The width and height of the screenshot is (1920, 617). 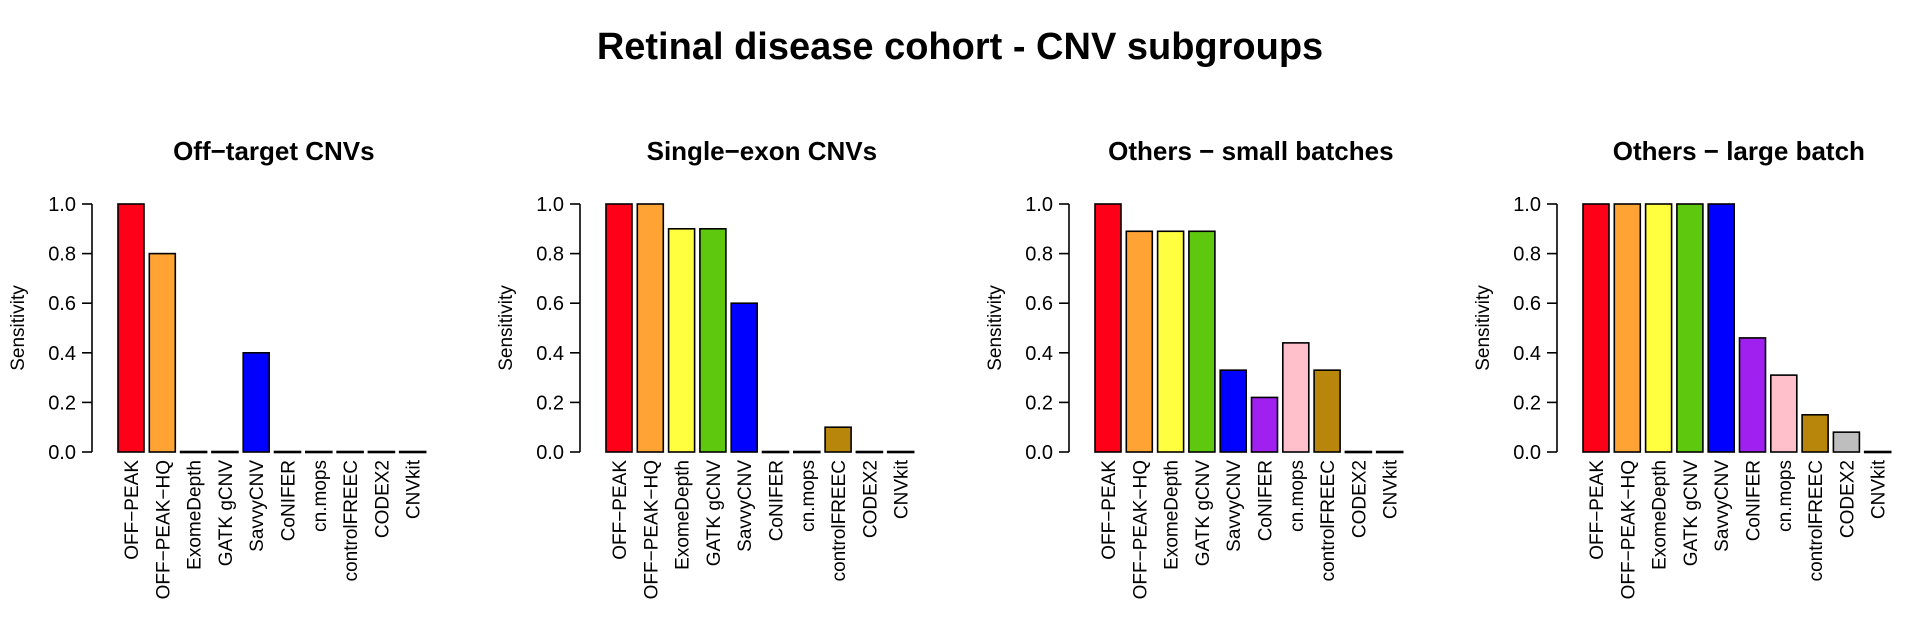 I want to click on panel-title: Others − large batch, so click(x=1739, y=151).